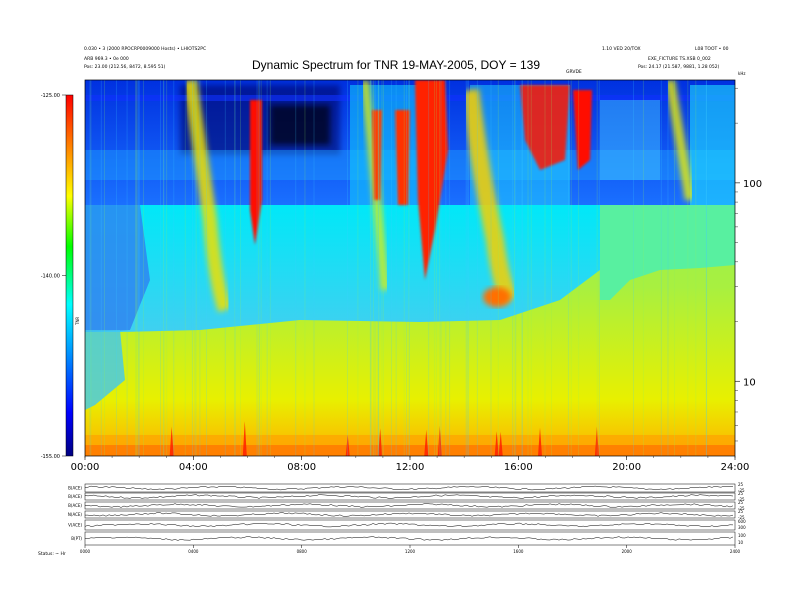 The width and height of the screenshot is (792, 612). Describe the element at coordinates (627, 551) in the screenshot. I see `stack-x-tick-label: 2000` at that location.